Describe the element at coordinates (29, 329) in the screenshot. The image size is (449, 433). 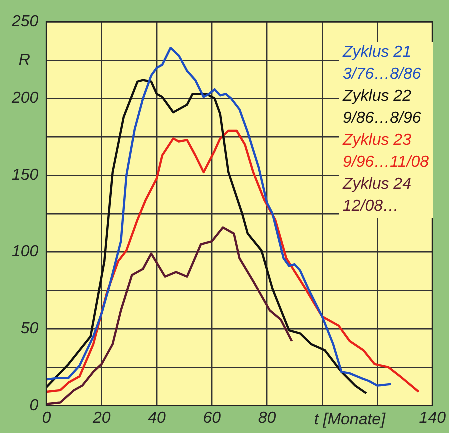
I see `y-tick-label: 50` at that location.